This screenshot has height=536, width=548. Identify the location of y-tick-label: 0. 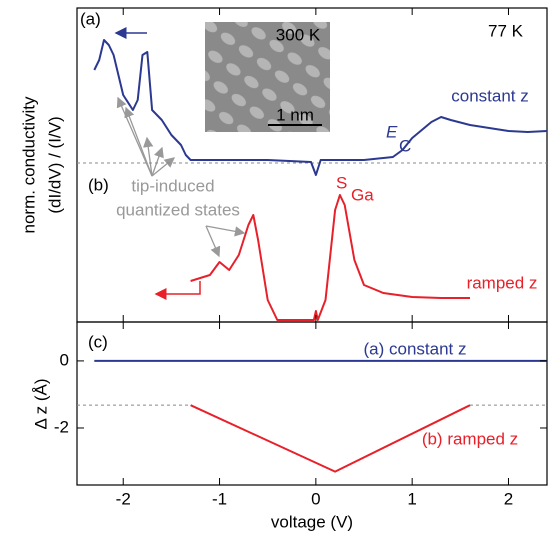
(64, 359).